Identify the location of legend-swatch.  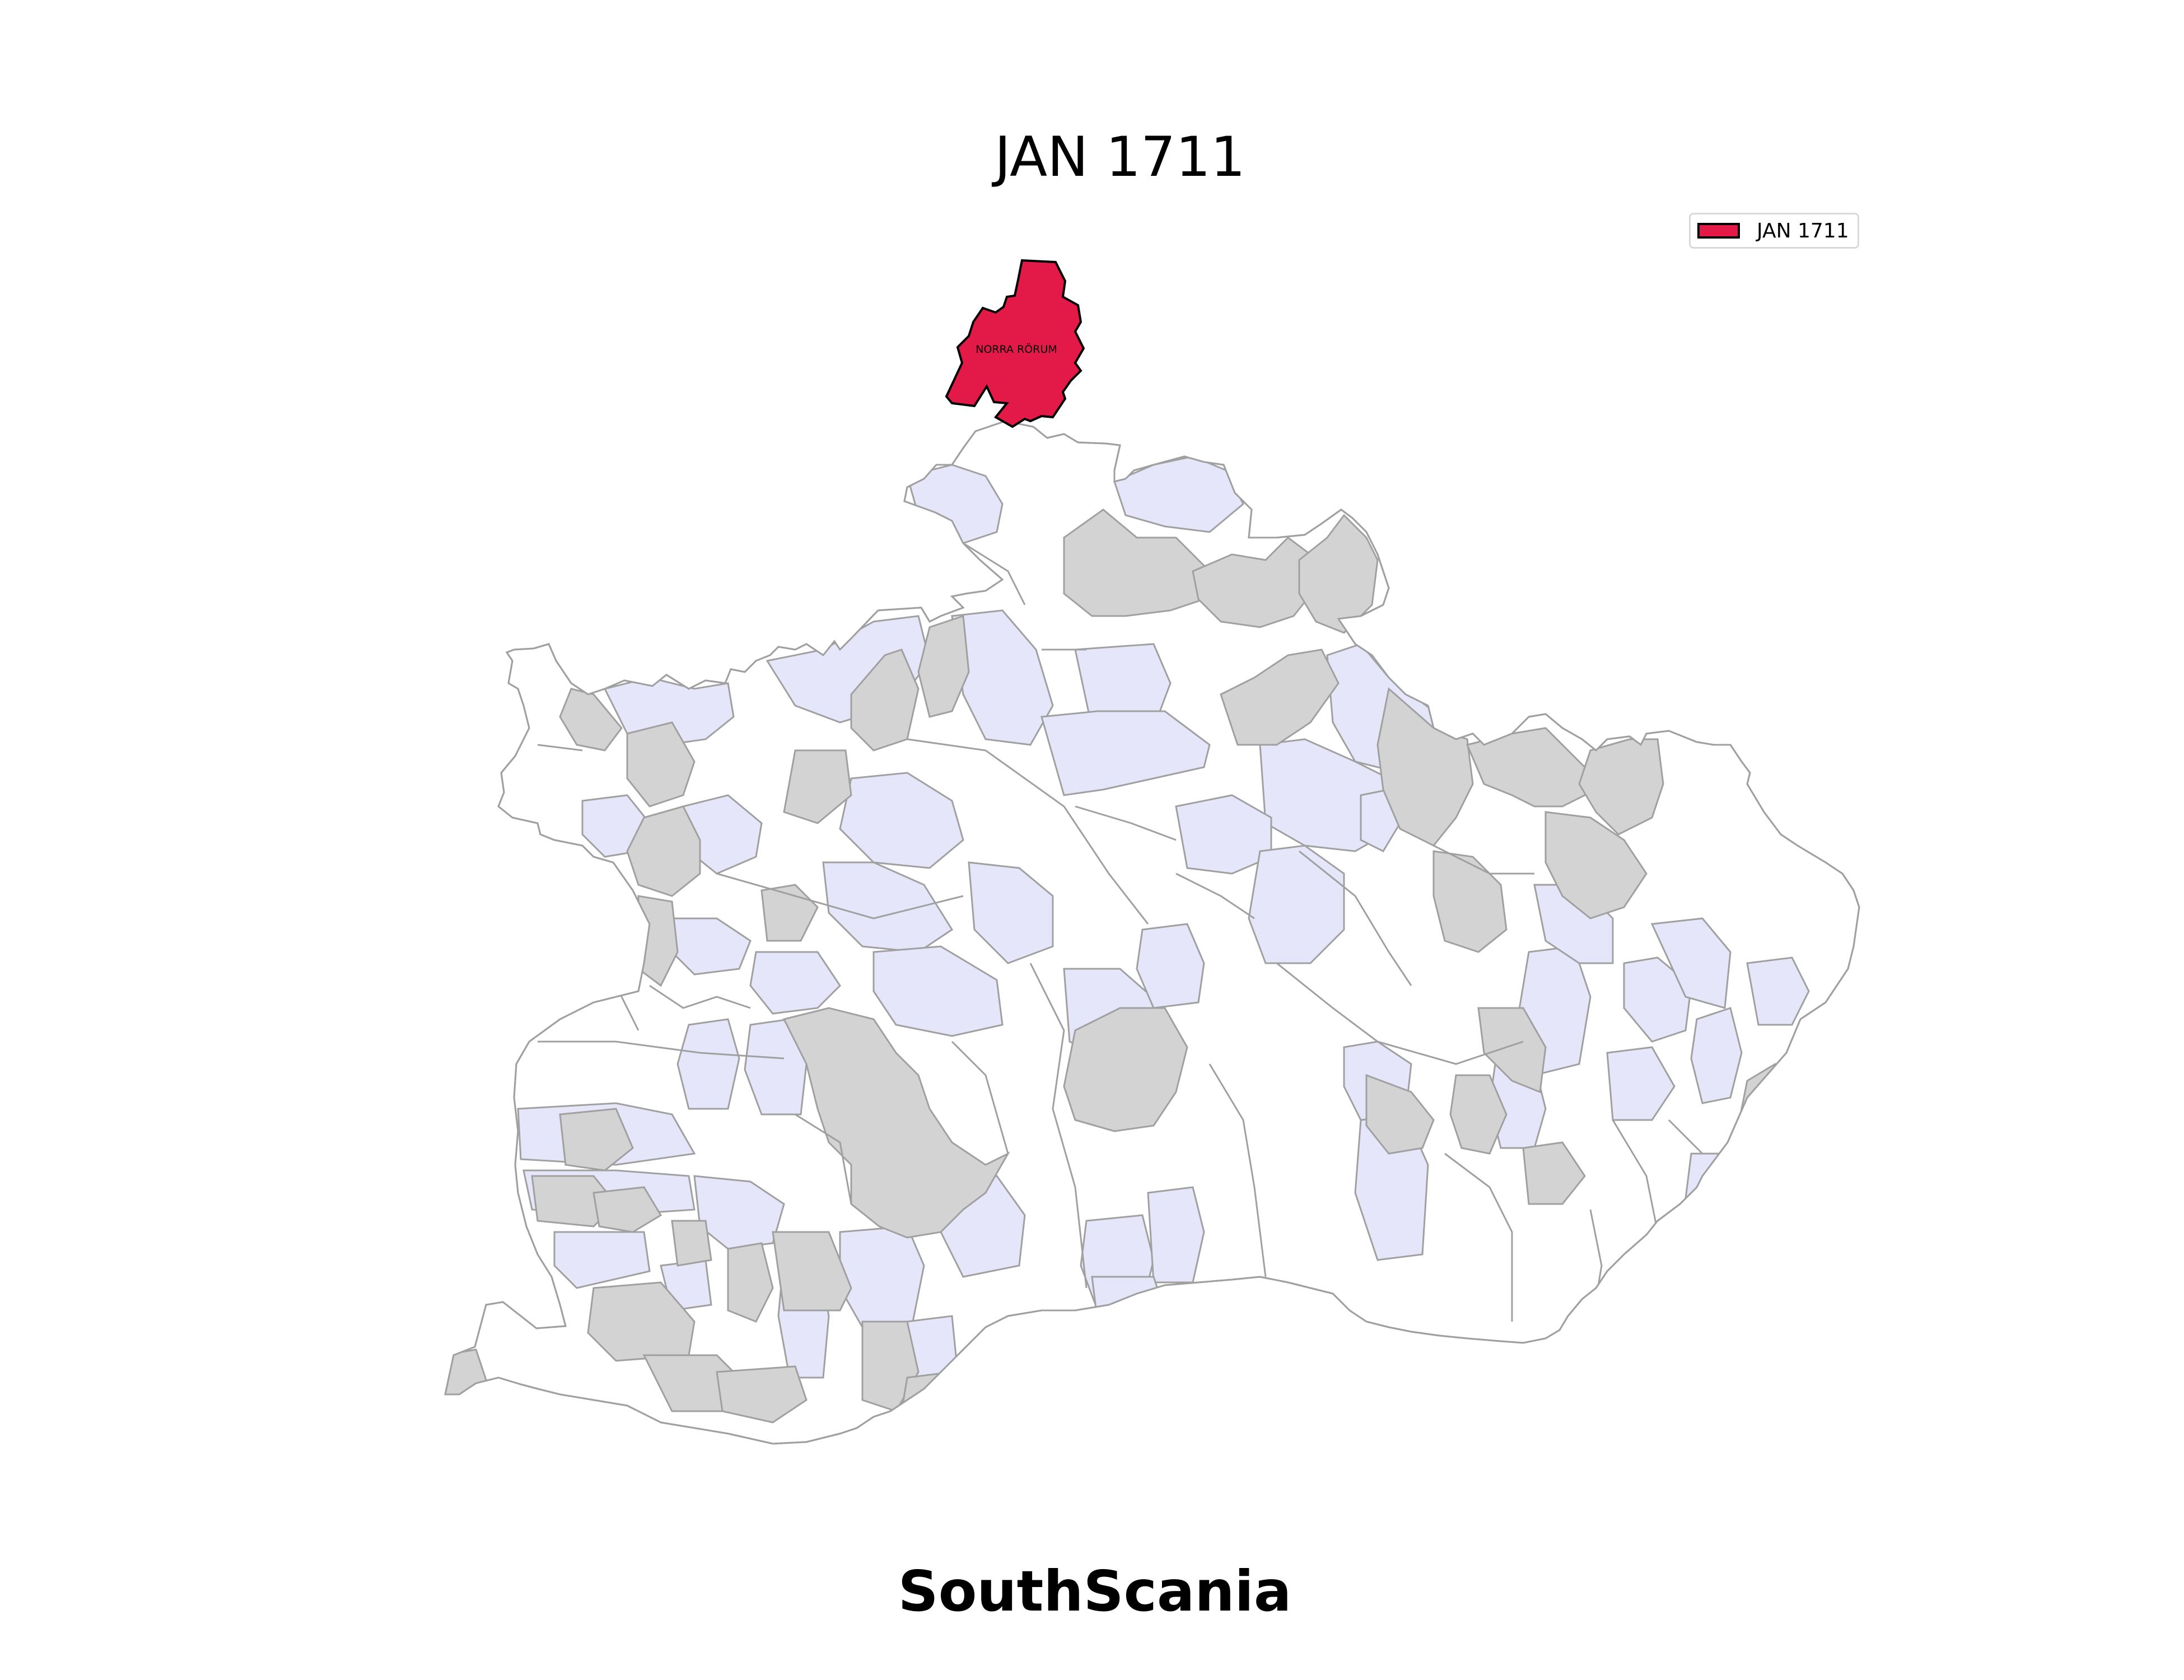
(1719, 231).